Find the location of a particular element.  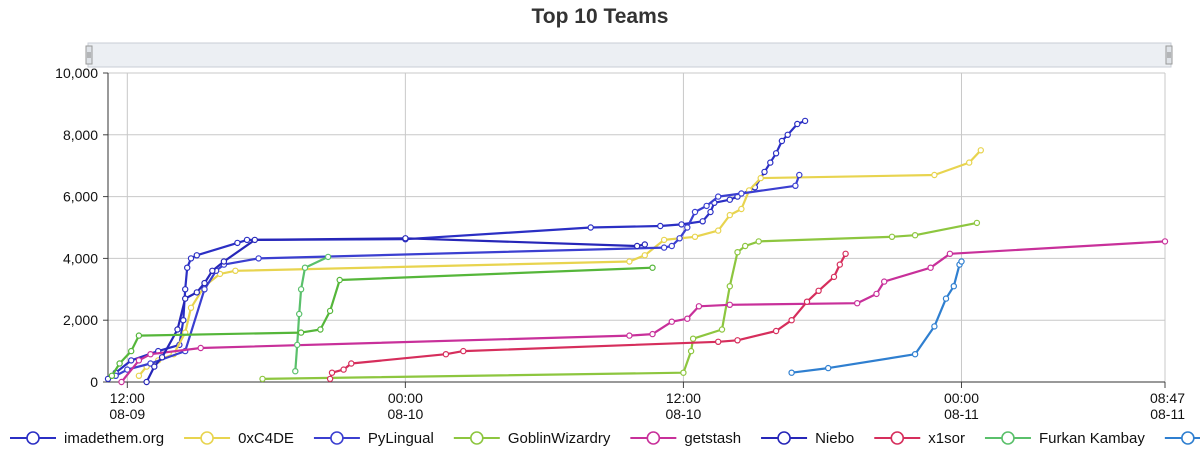

legend-item: Niebo is located at coordinates (807, 438).